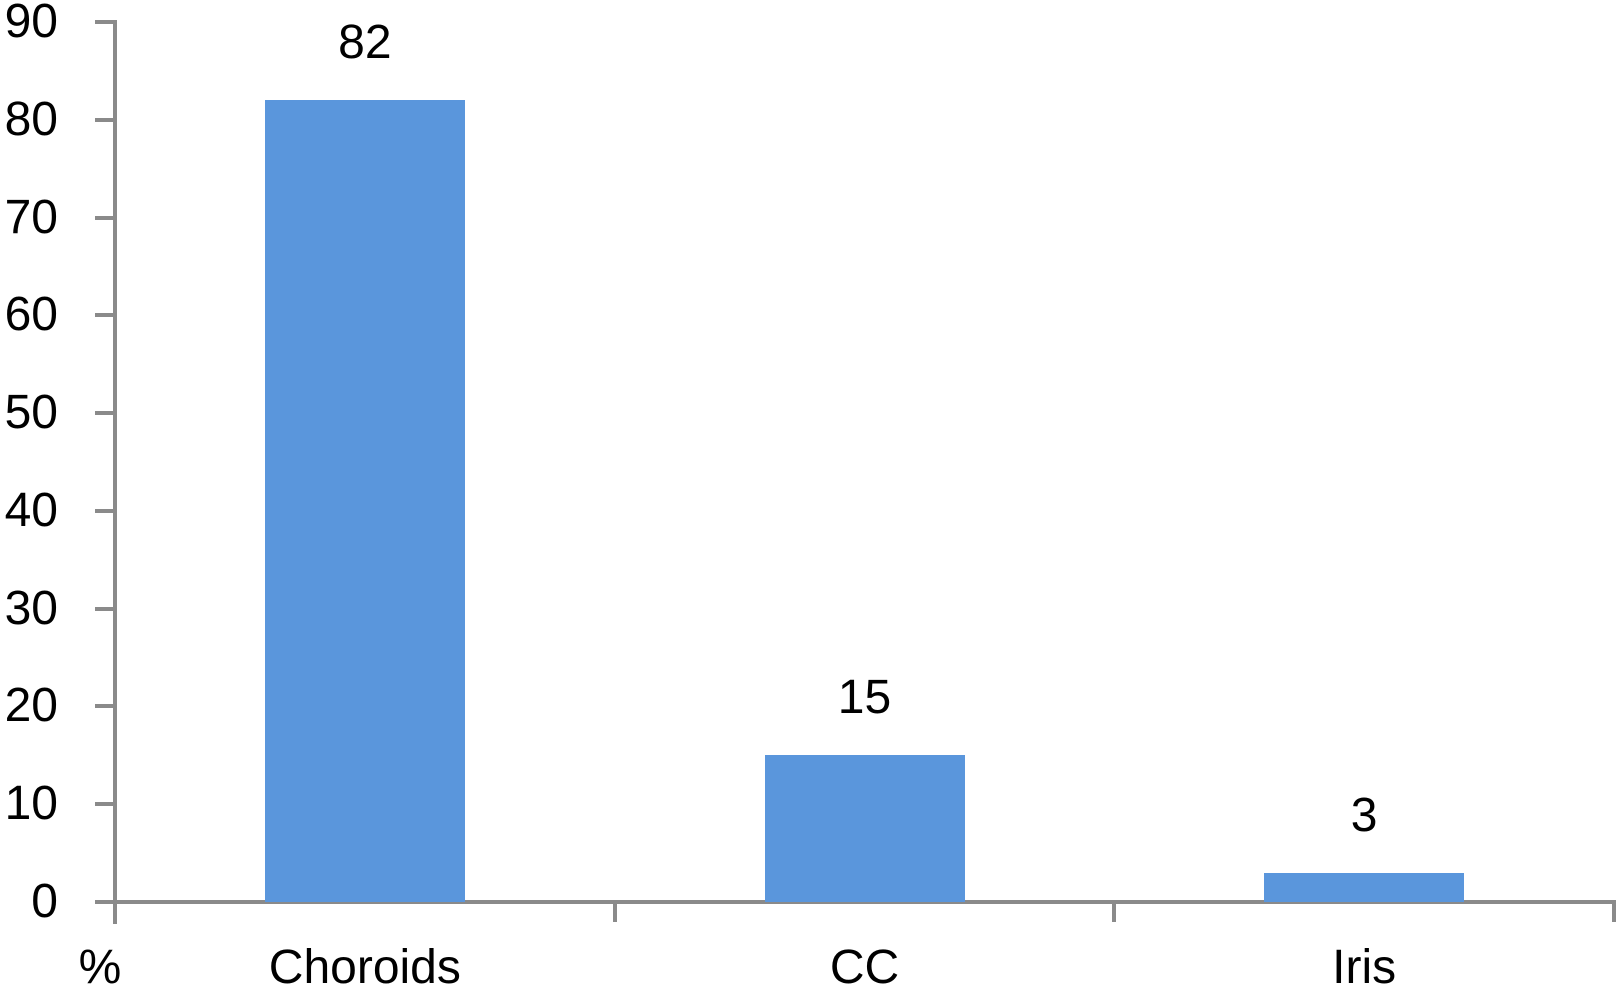 The image size is (1620, 1001). I want to click on category-label-cc: CC, so click(864, 967).